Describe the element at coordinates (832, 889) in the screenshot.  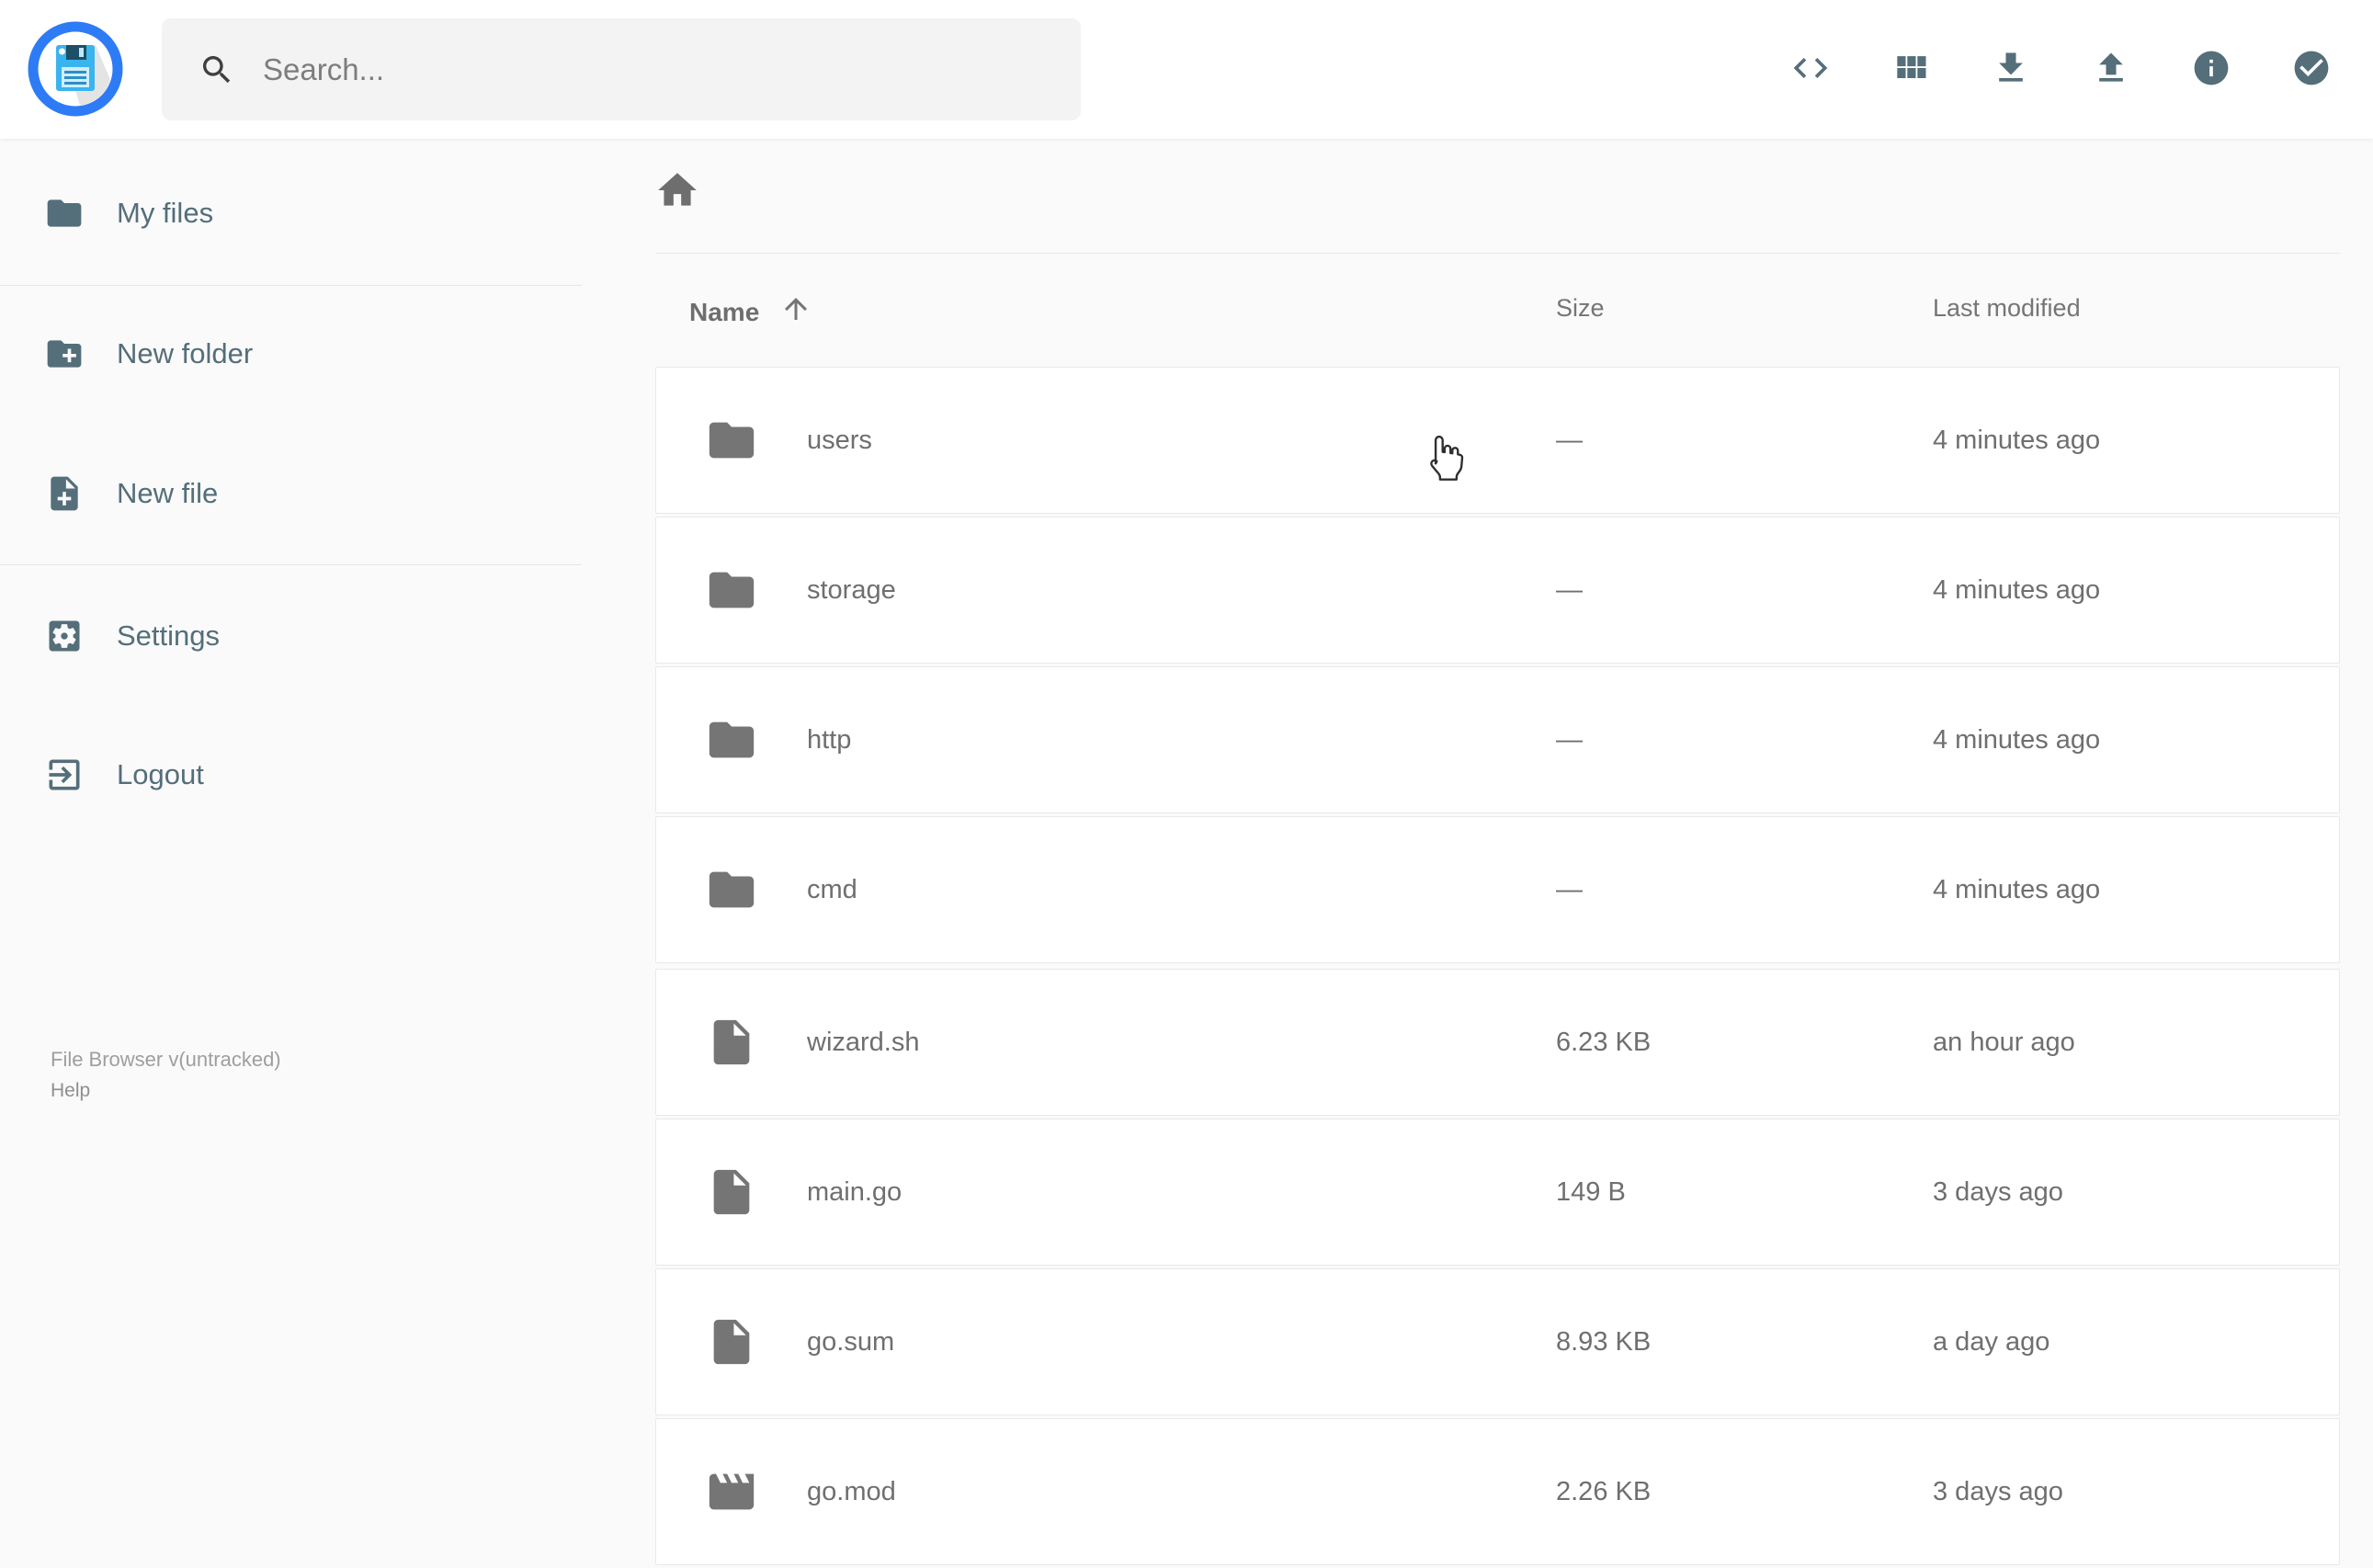
I see `file-name: cmd` at that location.